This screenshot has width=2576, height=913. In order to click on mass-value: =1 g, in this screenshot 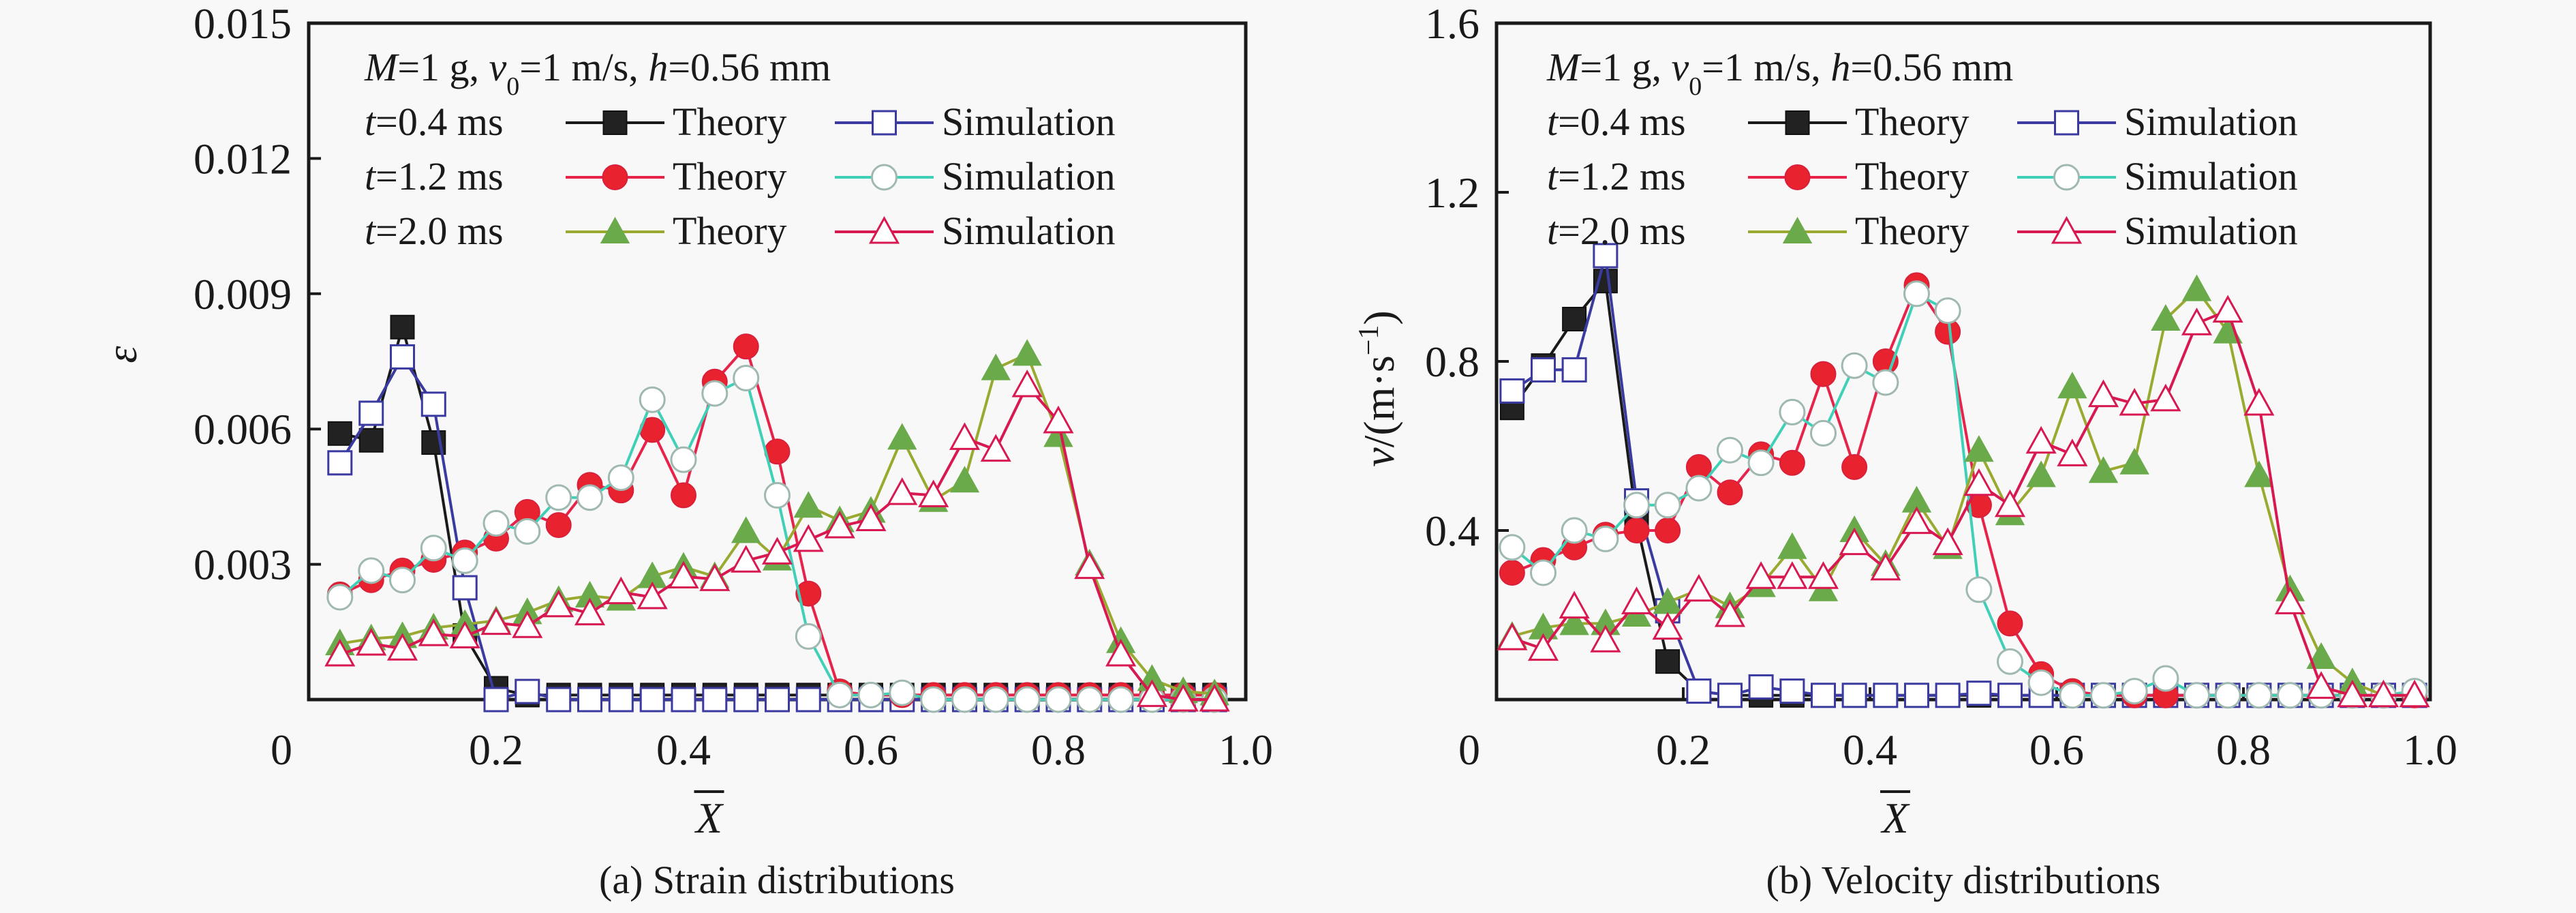, I will do `click(1625, 67)`.